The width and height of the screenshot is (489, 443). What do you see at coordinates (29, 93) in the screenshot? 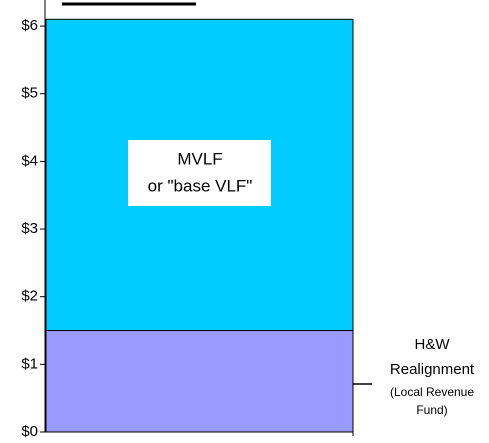
I see `y-tick-label: $5` at bounding box center [29, 93].